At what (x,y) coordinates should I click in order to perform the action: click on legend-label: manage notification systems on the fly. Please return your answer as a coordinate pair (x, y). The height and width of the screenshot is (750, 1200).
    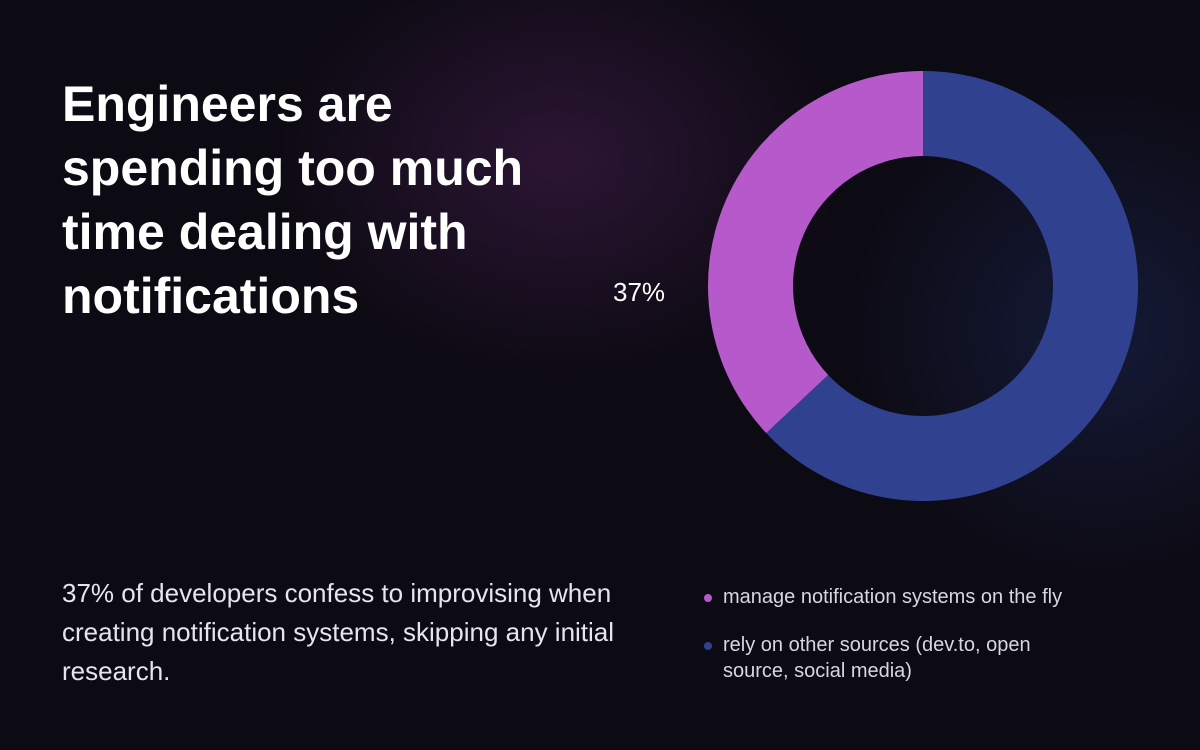
    Looking at the image, I should click on (893, 597).